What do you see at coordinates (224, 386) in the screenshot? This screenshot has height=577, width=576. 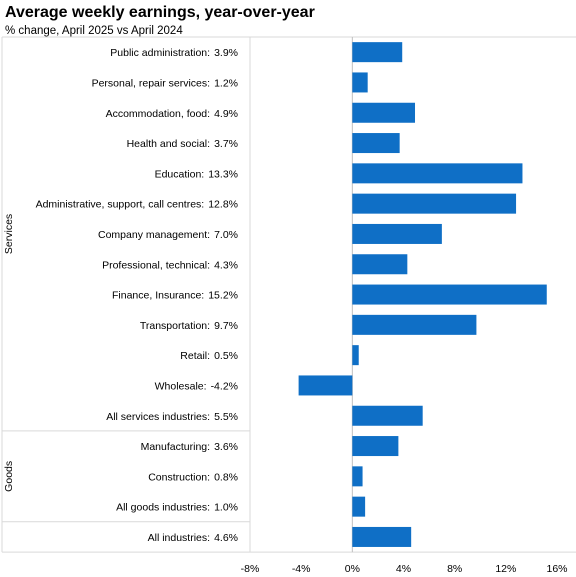 I see `category-value-label: -4.2%` at bounding box center [224, 386].